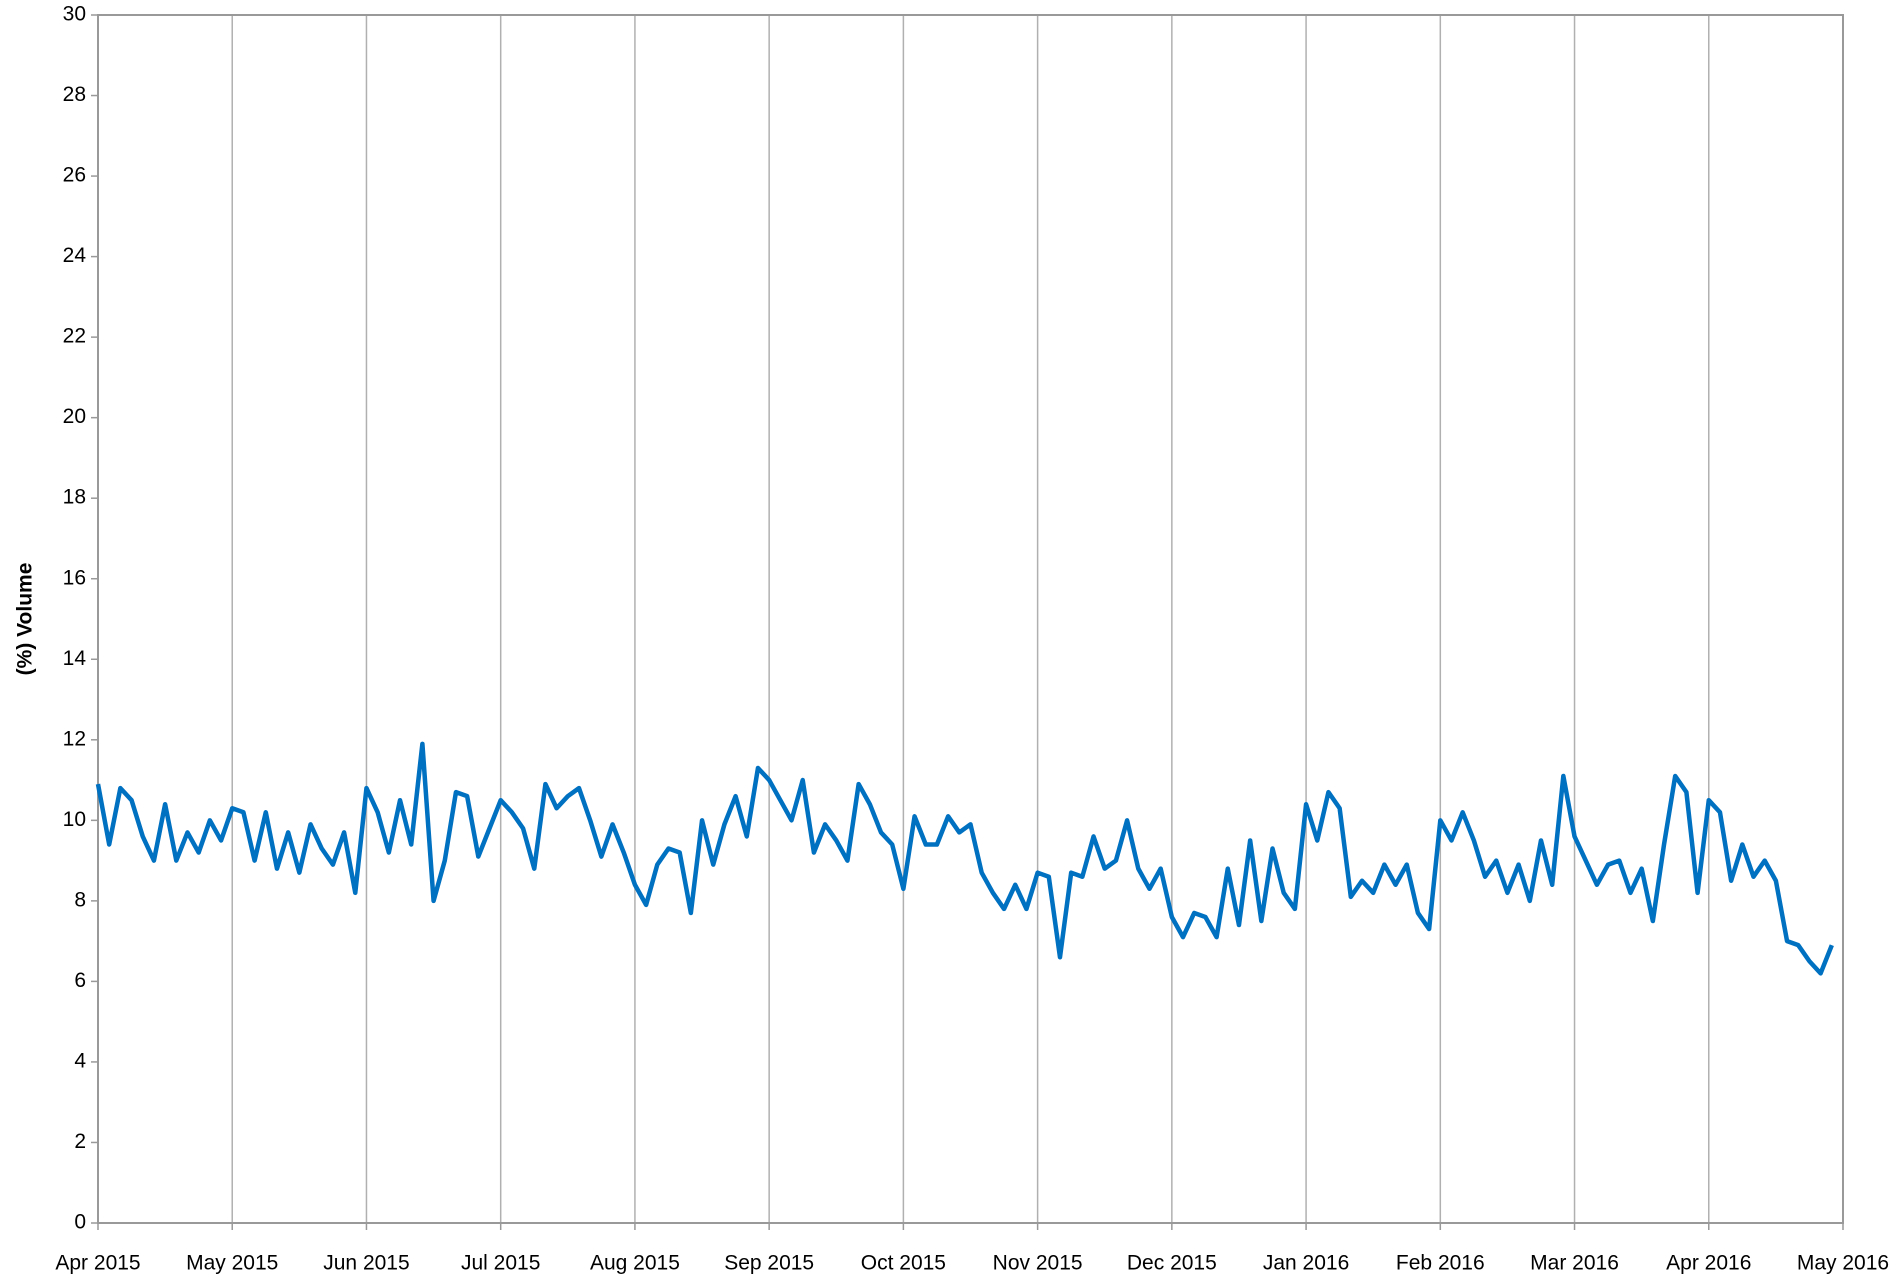 The image size is (1902, 1283). I want to click on x-tick-label: Feb 2016, so click(1440, 1263).